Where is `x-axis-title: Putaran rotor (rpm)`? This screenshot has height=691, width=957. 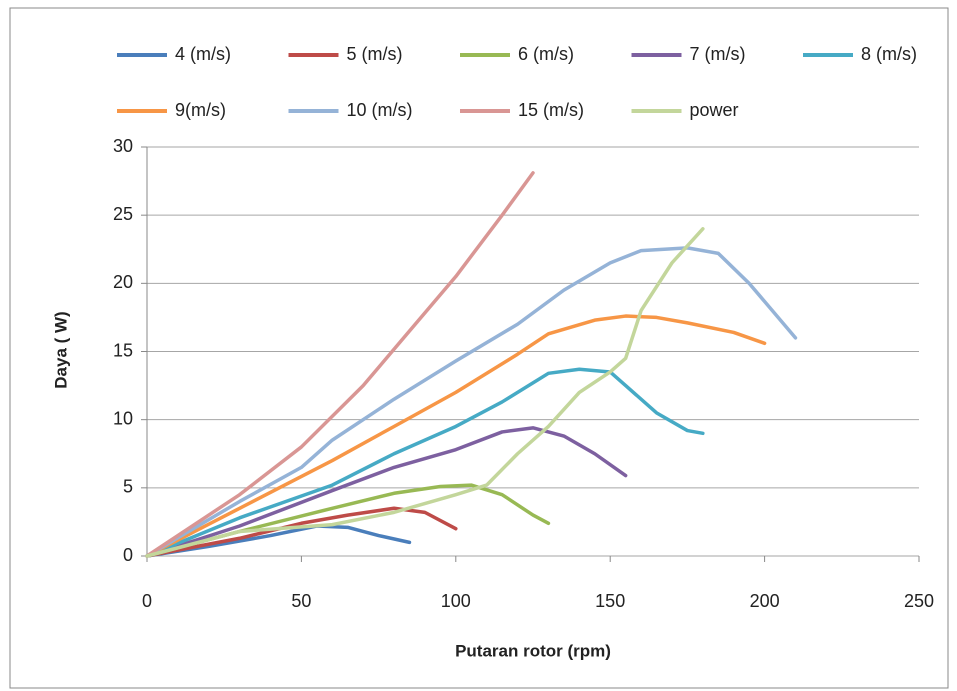 x-axis-title: Putaran rotor (rpm) is located at coordinates (533, 650).